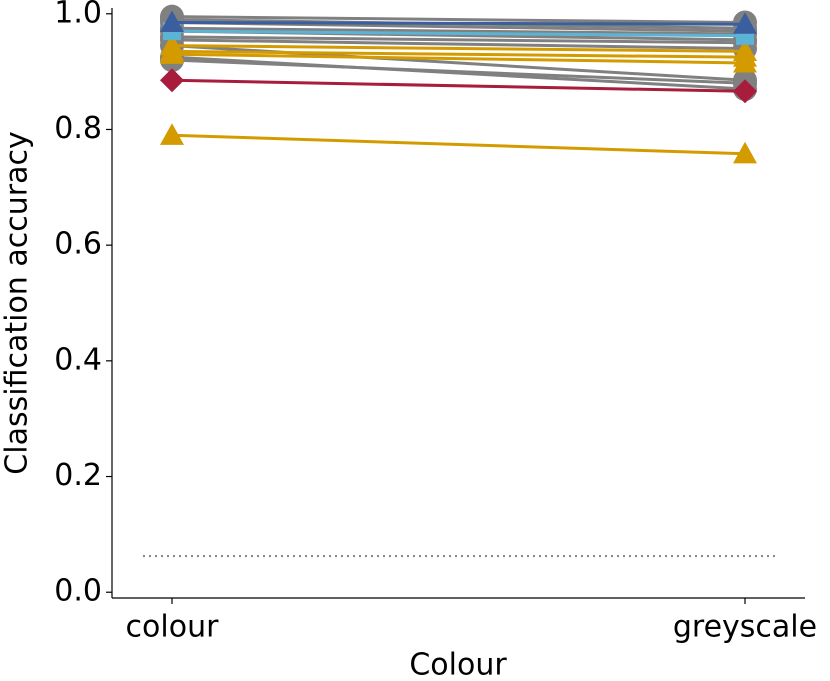 The height and width of the screenshot is (681, 830). Describe the element at coordinates (173, 627) in the screenshot. I see `x-tick-label: colour` at that location.